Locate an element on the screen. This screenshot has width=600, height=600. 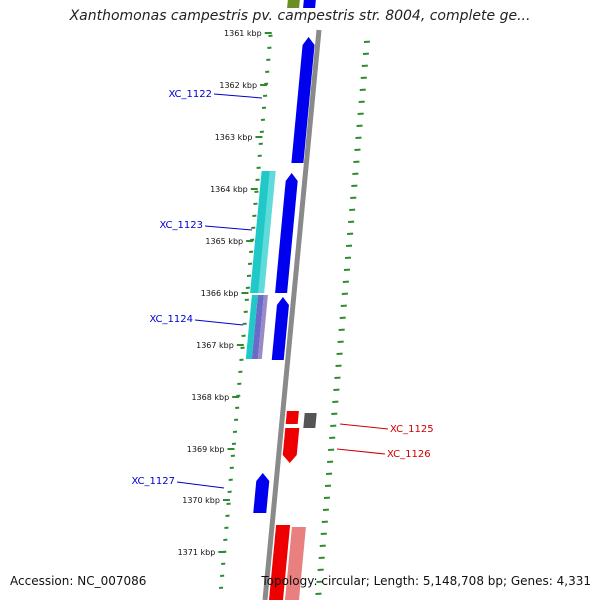
backbone-layer is located at coordinates (292, 314).